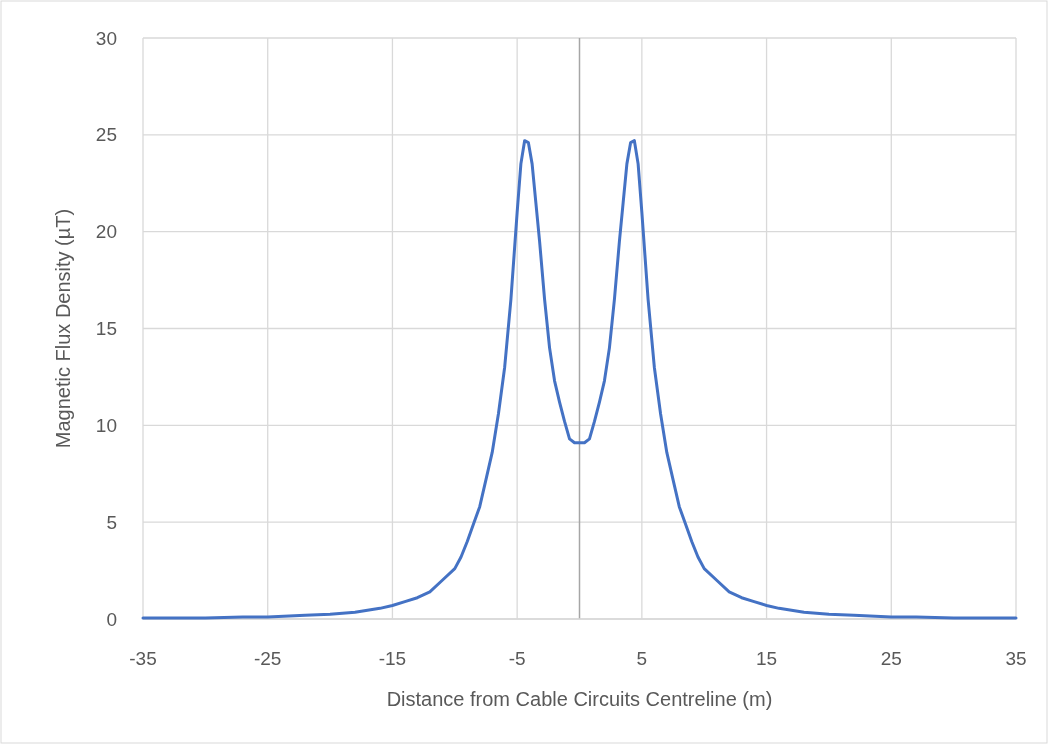 Image resolution: width=1048 pixels, height=744 pixels. What do you see at coordinates (1016, 658) in the screenshot?
I see `x-tick-label: 35` at bounding box center [1016, 658].